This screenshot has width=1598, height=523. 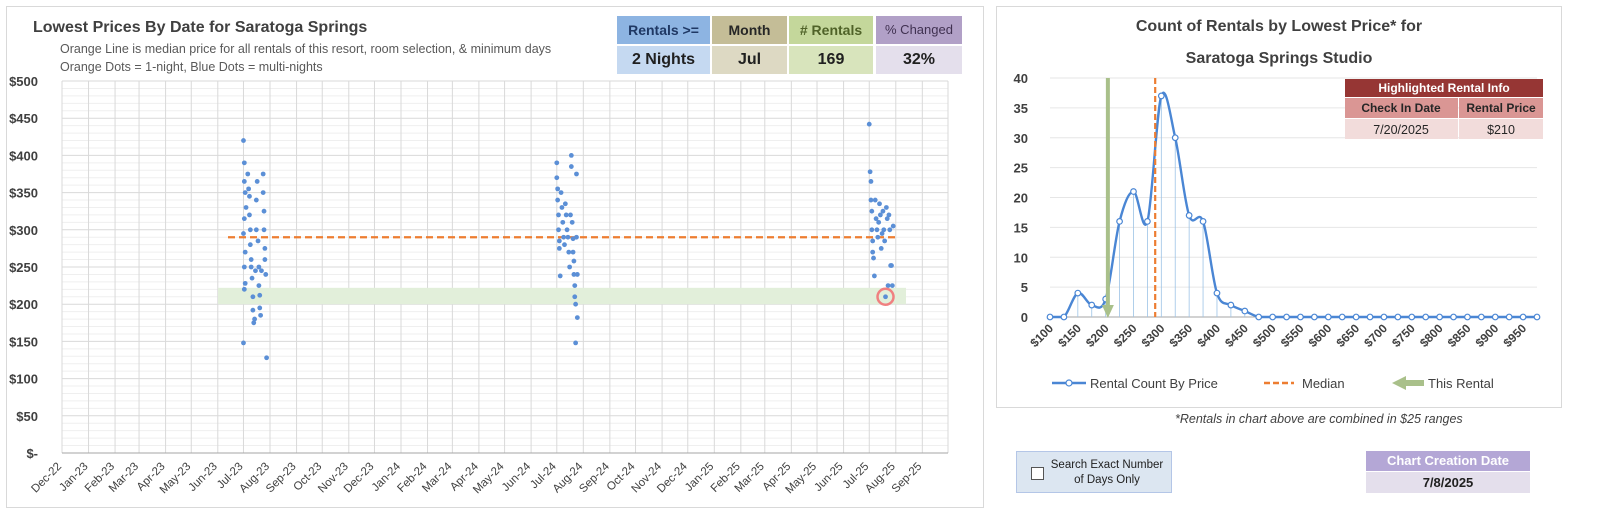 I want to click on right-chart-title-1: Count of Rentals by Lowest Price* for, so click(x=1279, y=26).